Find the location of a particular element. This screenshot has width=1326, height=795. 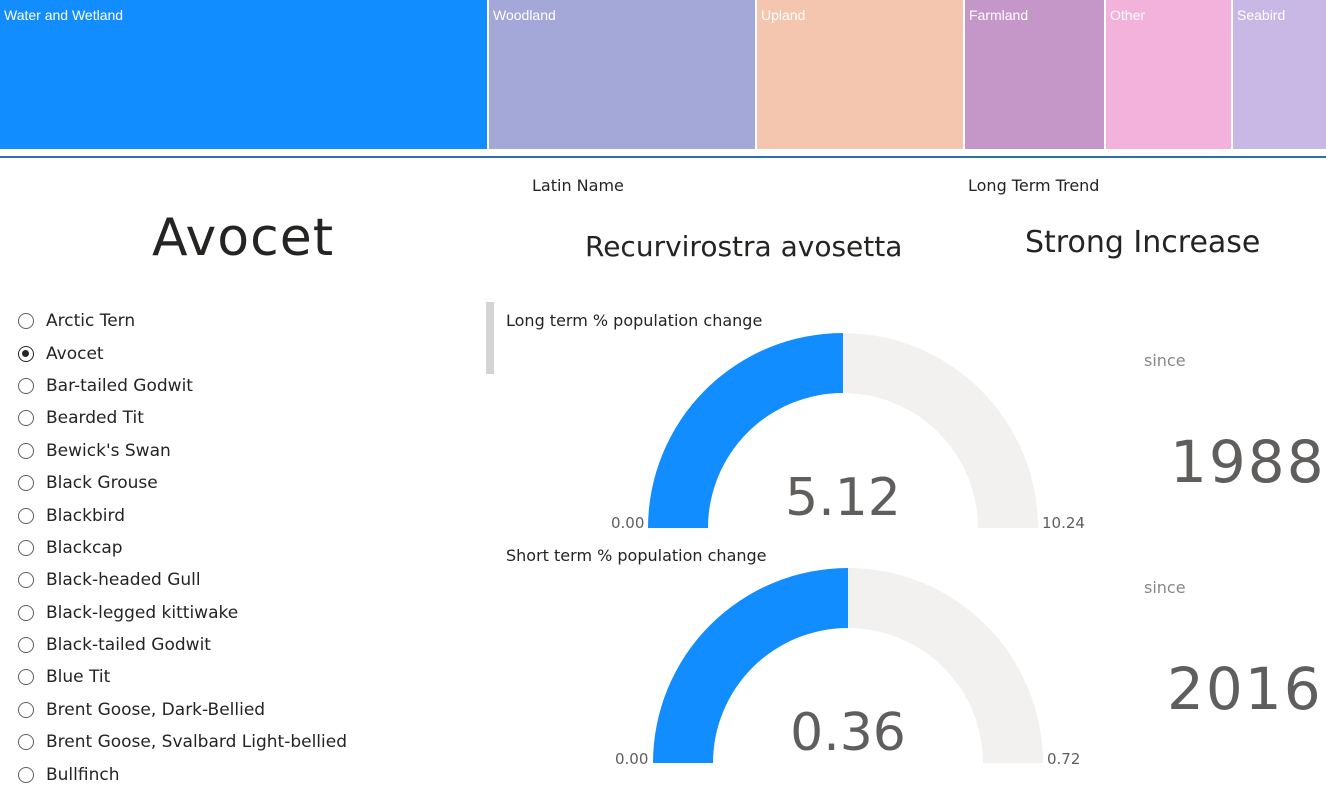

slicer-item-brent-goose-dark-bellied: Brent Goose, Dark-Bellied is located at coordinates (228, 710).